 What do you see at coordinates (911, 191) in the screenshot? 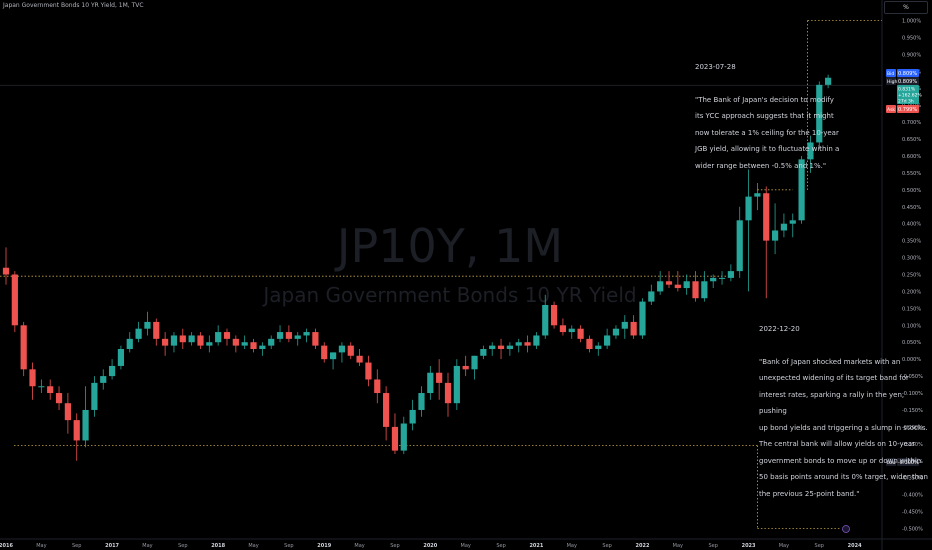
I see `y-tick-label: 0.500%` at bounding box center [911, 191].